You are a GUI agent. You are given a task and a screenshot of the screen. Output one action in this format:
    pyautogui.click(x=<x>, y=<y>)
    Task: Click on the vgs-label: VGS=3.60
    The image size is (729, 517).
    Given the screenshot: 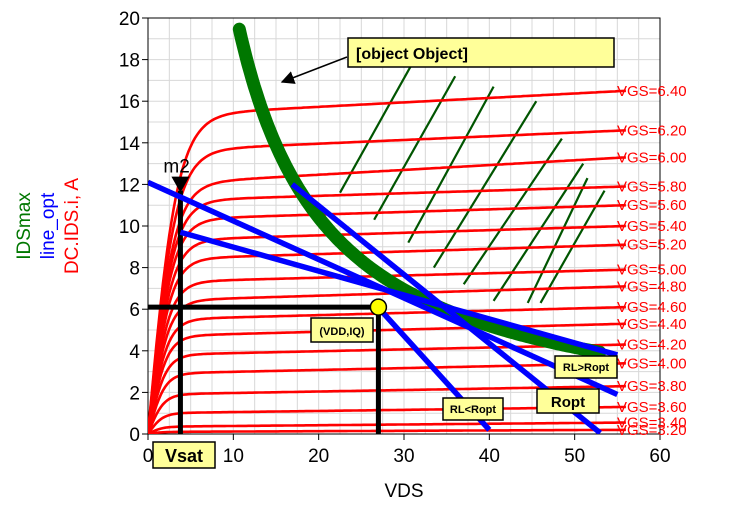 What is the action you would take?
    pyautogui.click(x=652, y=407)
    